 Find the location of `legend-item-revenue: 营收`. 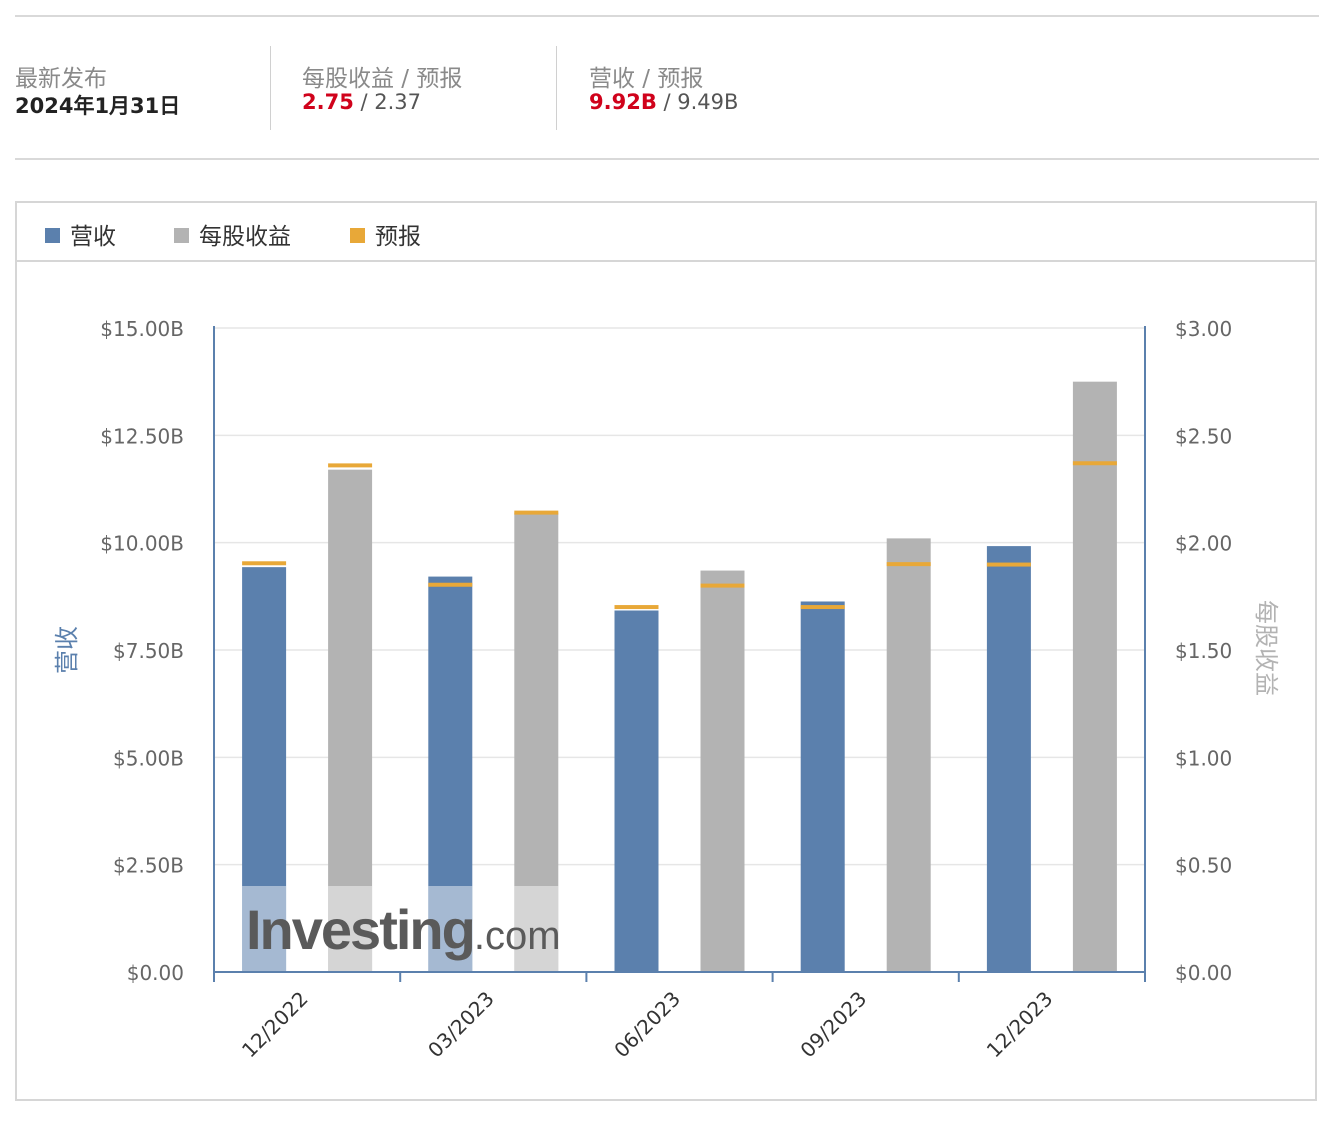

legend-item-revenue: 营收 is located at coordinates (80, 234).